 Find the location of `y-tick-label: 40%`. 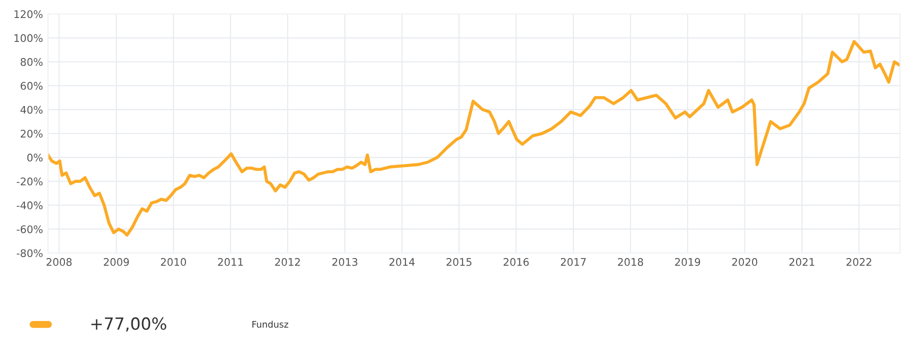

y-tick-label: 40% is located at coordinates (31, 110).